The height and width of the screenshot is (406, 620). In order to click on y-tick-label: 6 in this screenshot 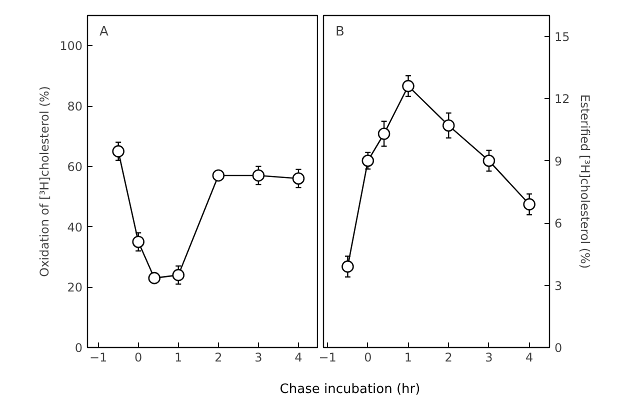, I will do `click(558, 223)`.